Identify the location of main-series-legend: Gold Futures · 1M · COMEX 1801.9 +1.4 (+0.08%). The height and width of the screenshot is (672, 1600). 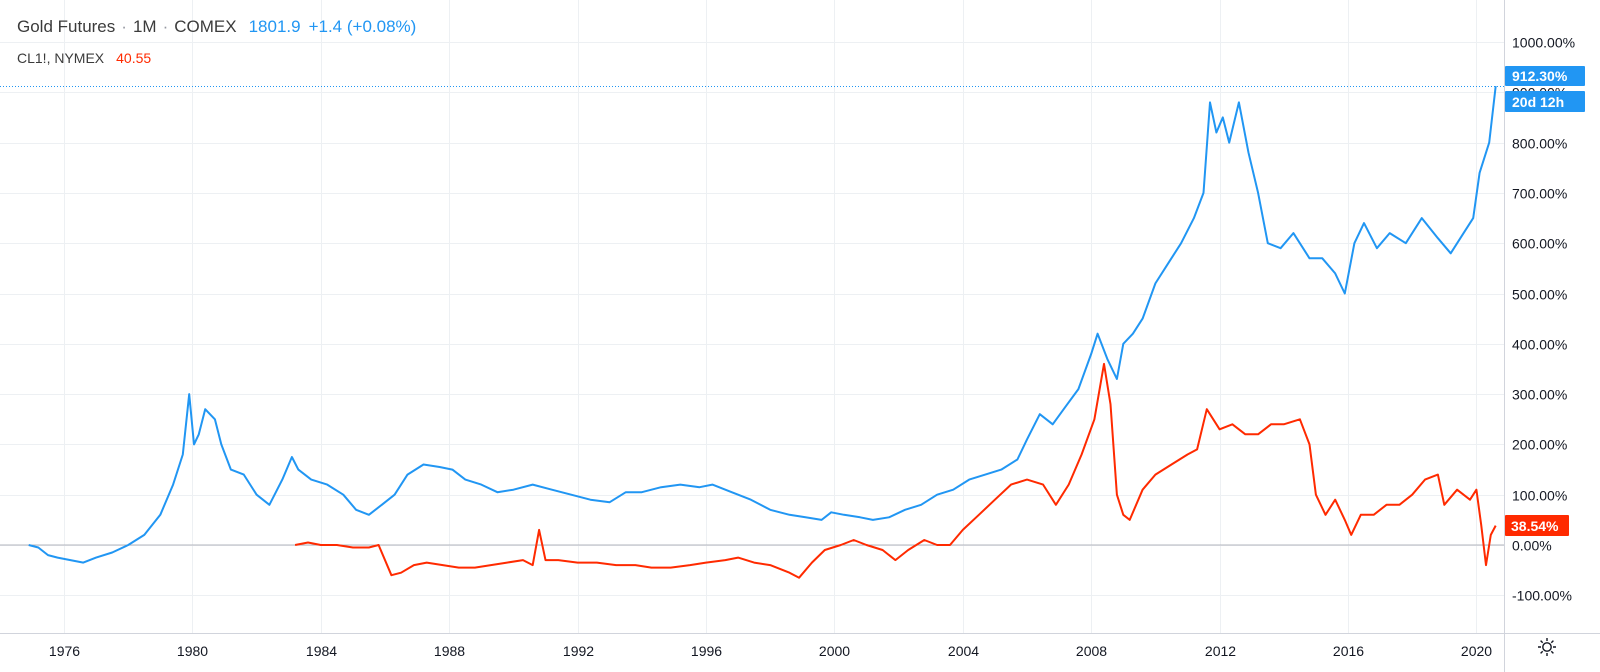
(216, 27).